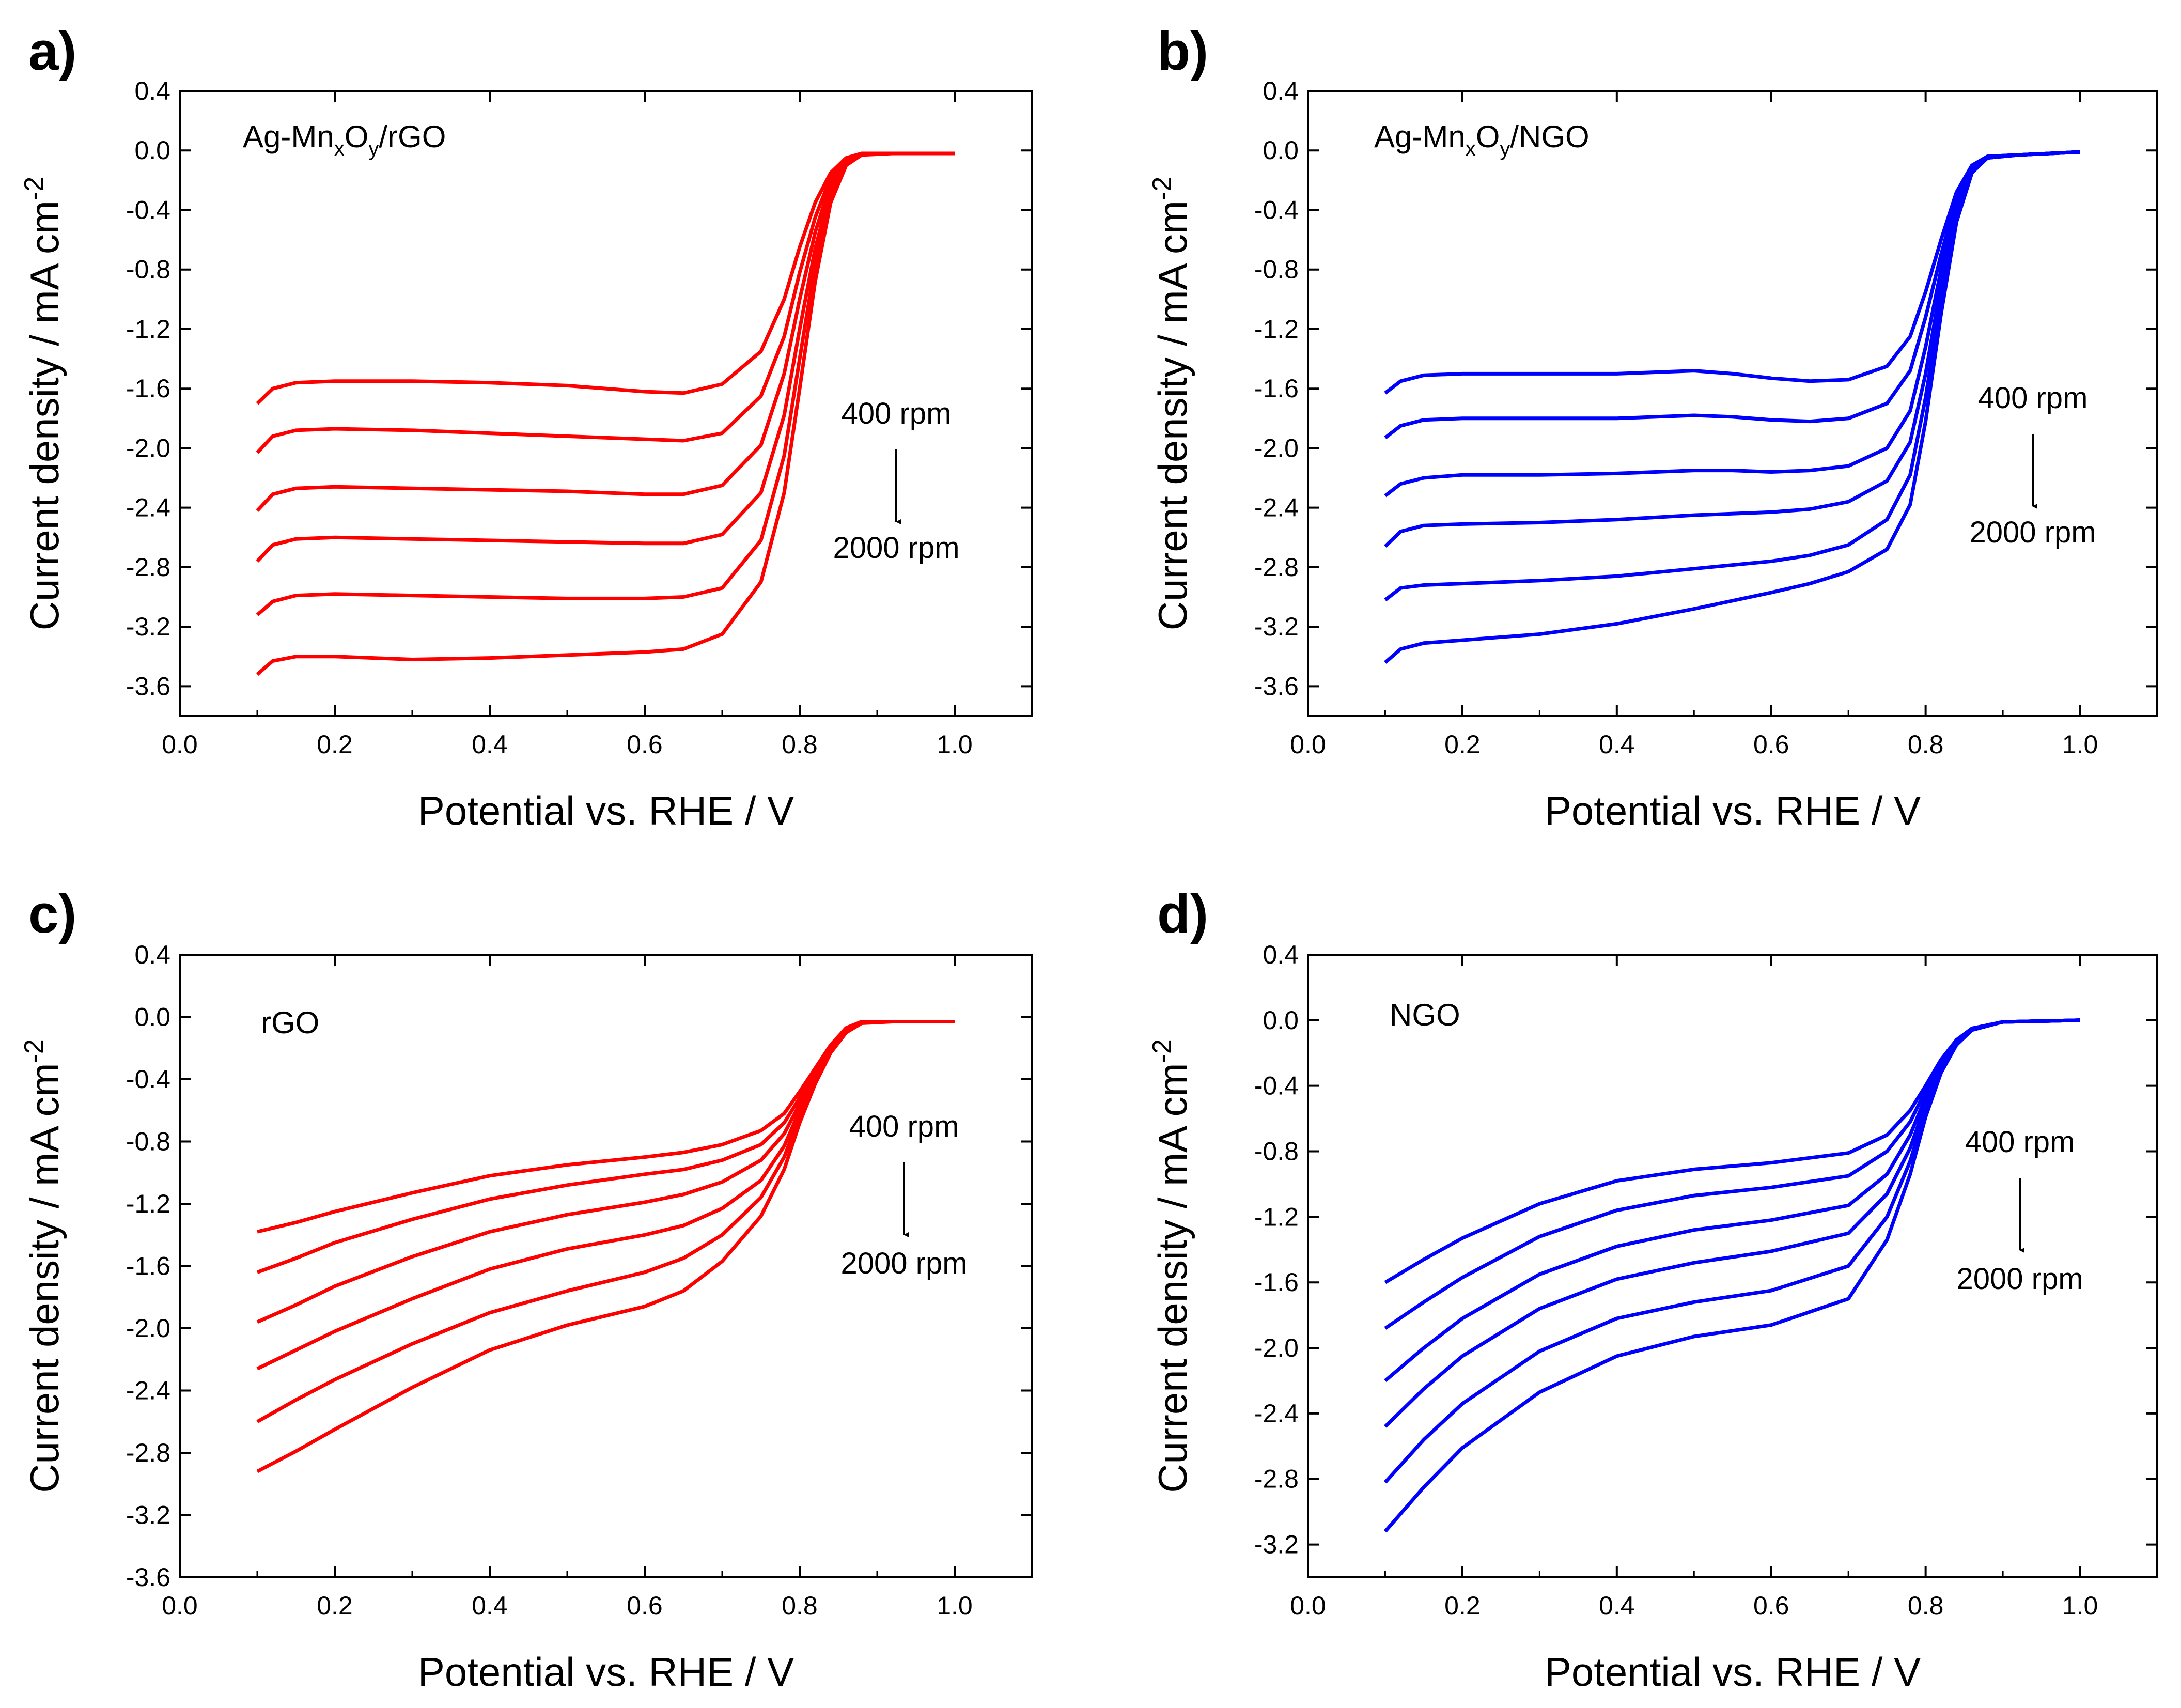 This screenshot has height=1708, width=2181. Describe the element at coordinates (52, 914) in the screenshot. I see `panel-label: c)` at that location.